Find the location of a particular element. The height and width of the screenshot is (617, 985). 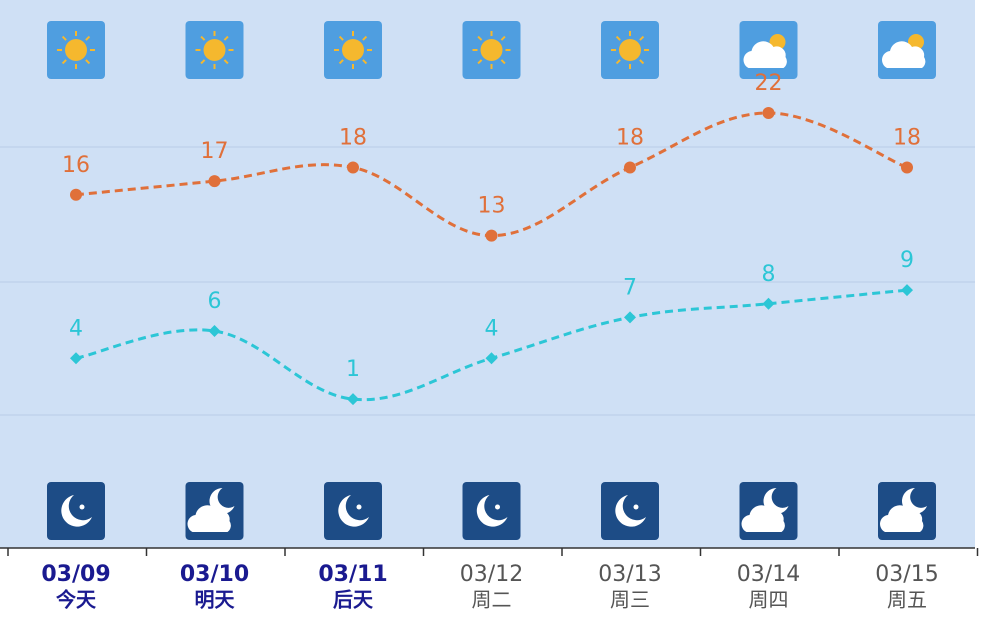

data-label: 1 is located at coordinates (353, 369).